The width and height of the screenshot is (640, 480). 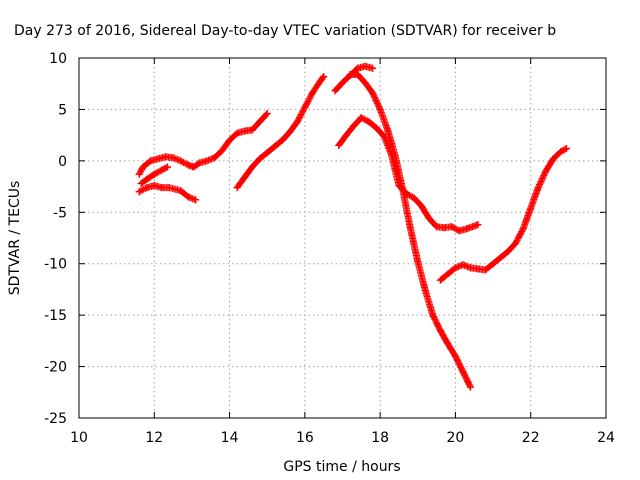 I want to click on y-tick-label: 5, so click(x=62, y=110).